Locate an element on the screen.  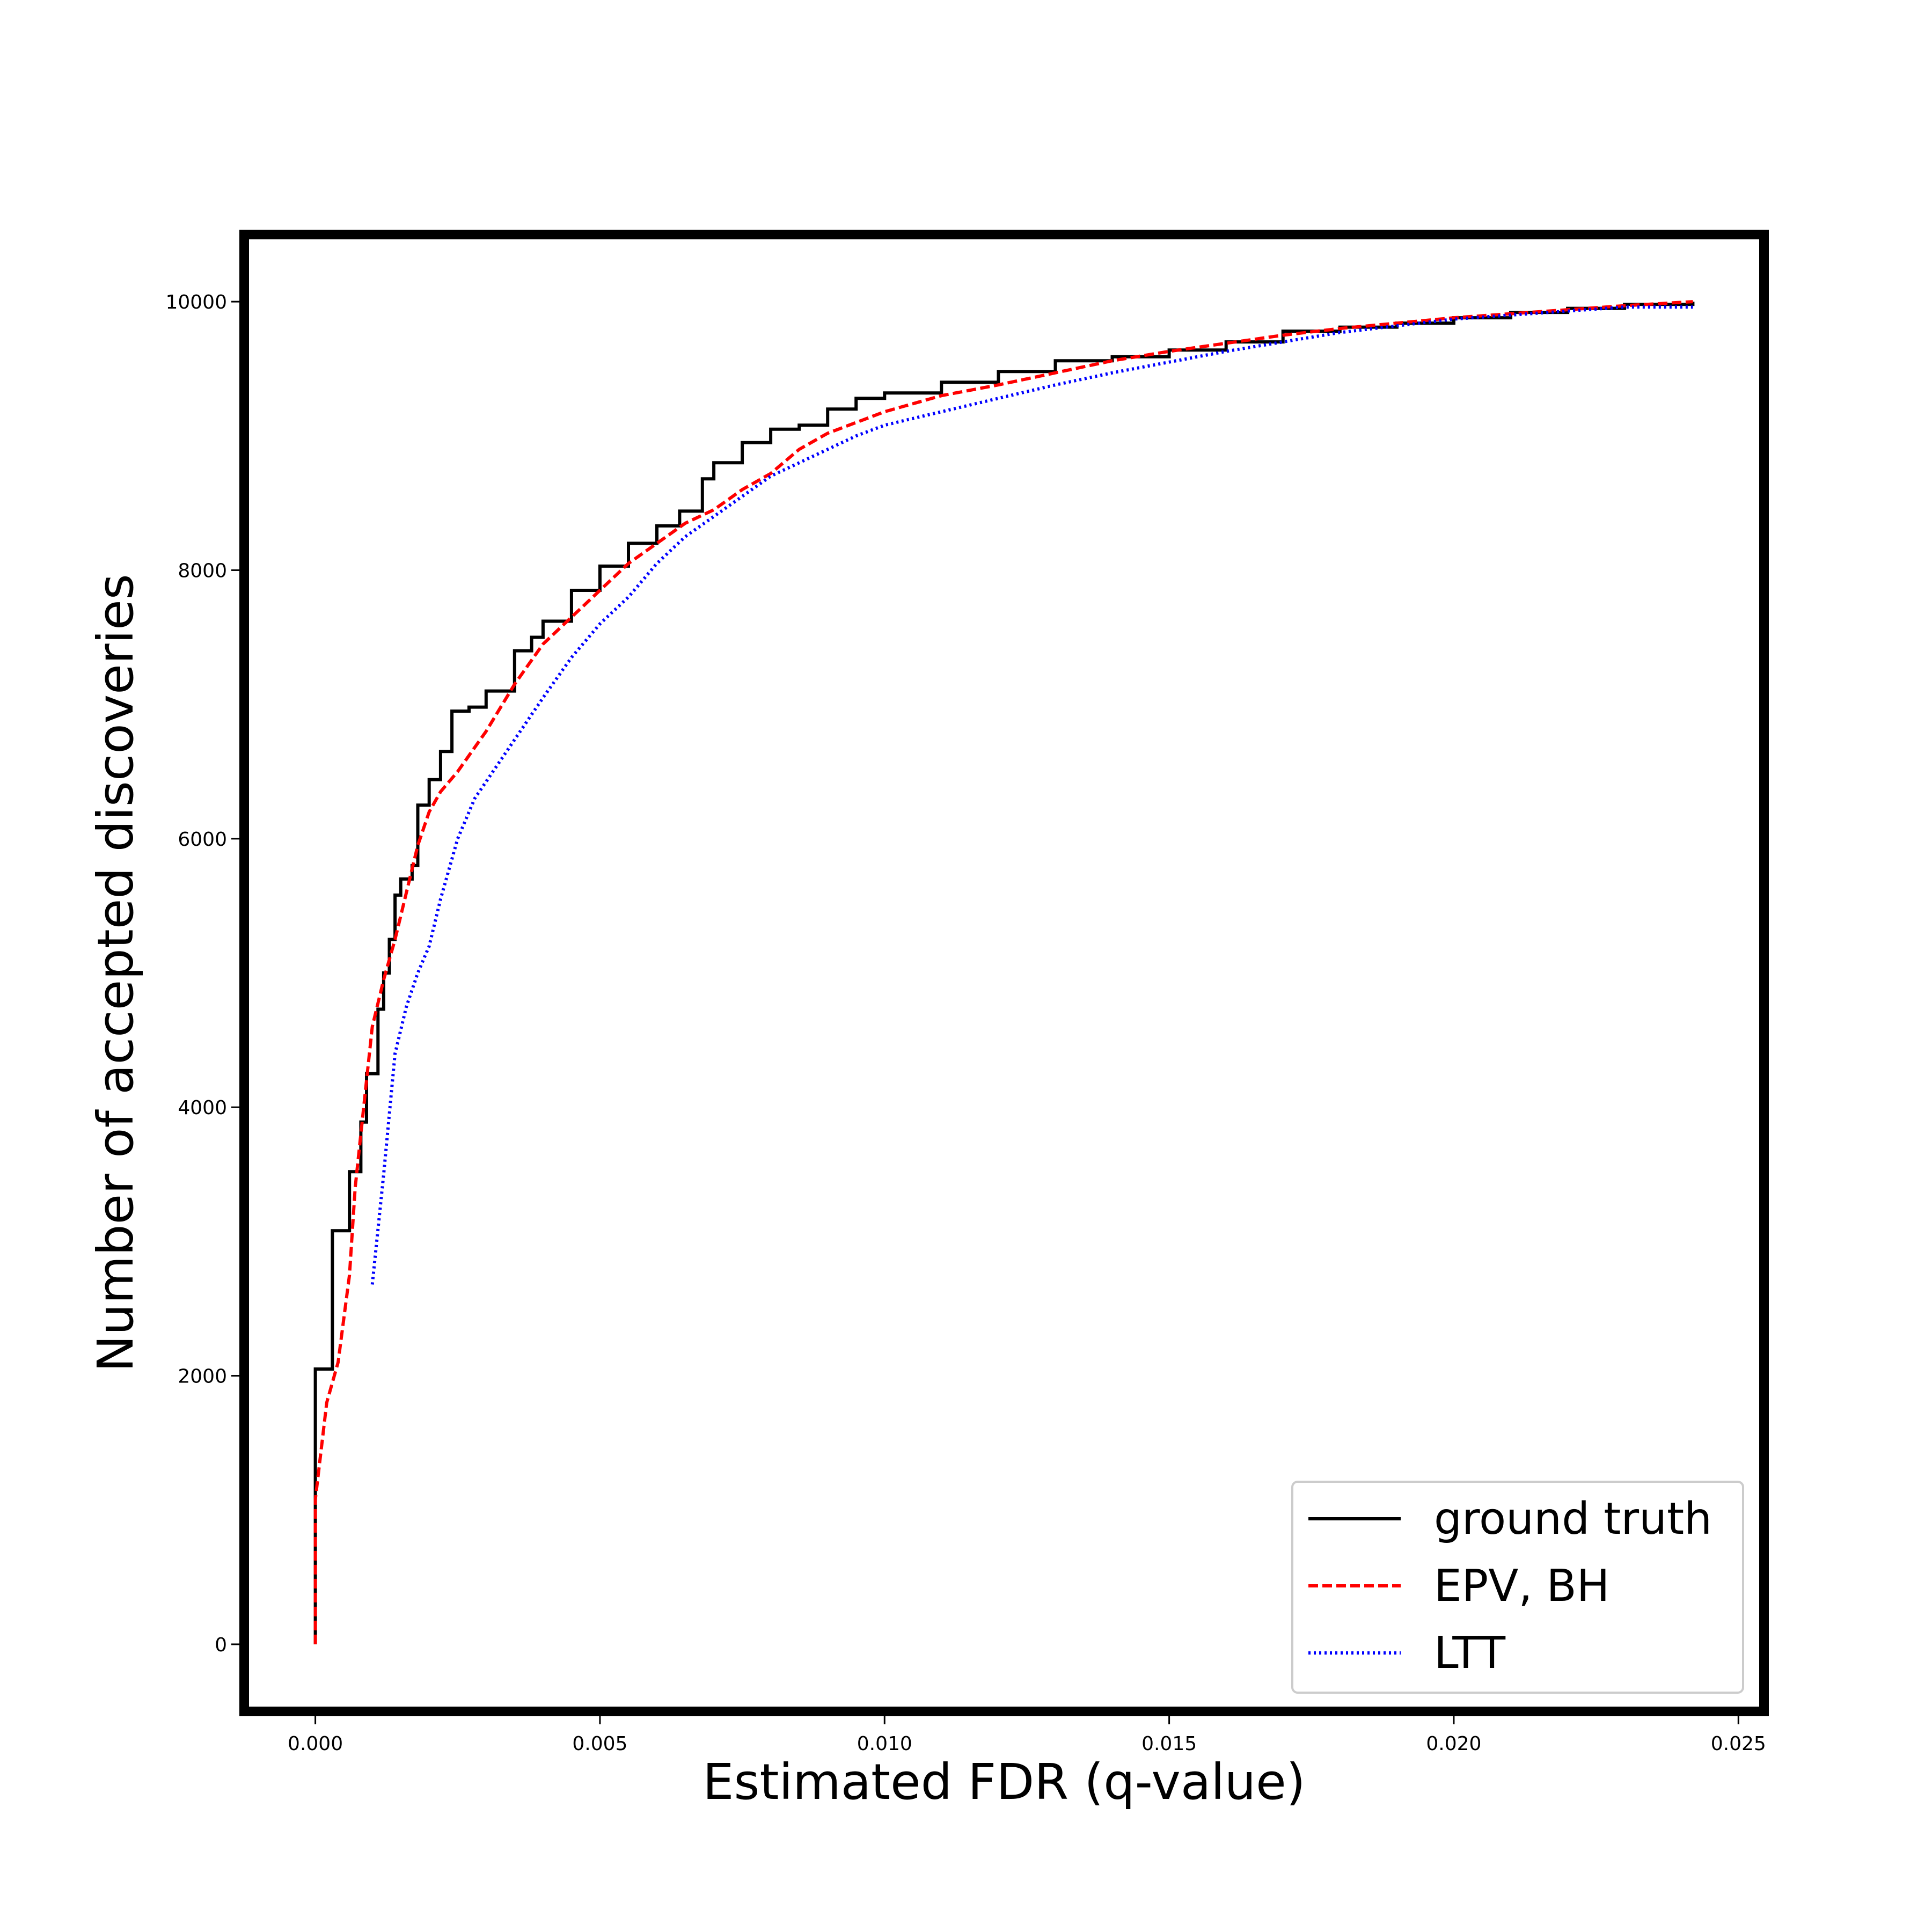
x-tick-label: 0.020 is located at coordinates (1453, 1744).